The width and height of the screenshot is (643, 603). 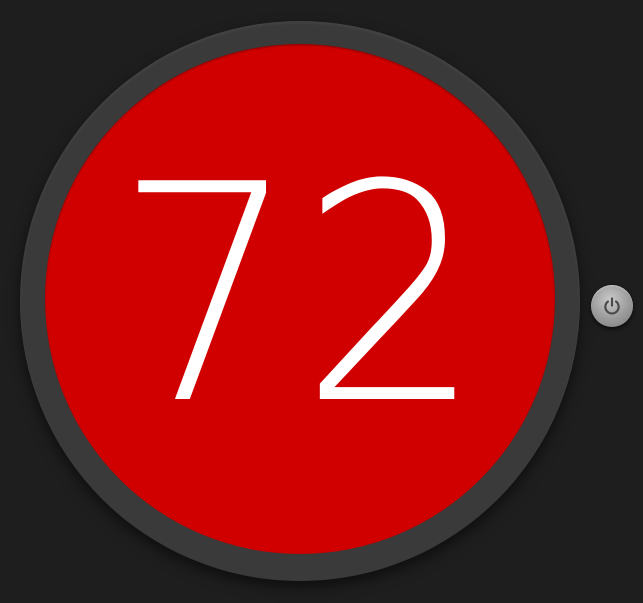 I want to click on power-button, so click(x=612, y=306).